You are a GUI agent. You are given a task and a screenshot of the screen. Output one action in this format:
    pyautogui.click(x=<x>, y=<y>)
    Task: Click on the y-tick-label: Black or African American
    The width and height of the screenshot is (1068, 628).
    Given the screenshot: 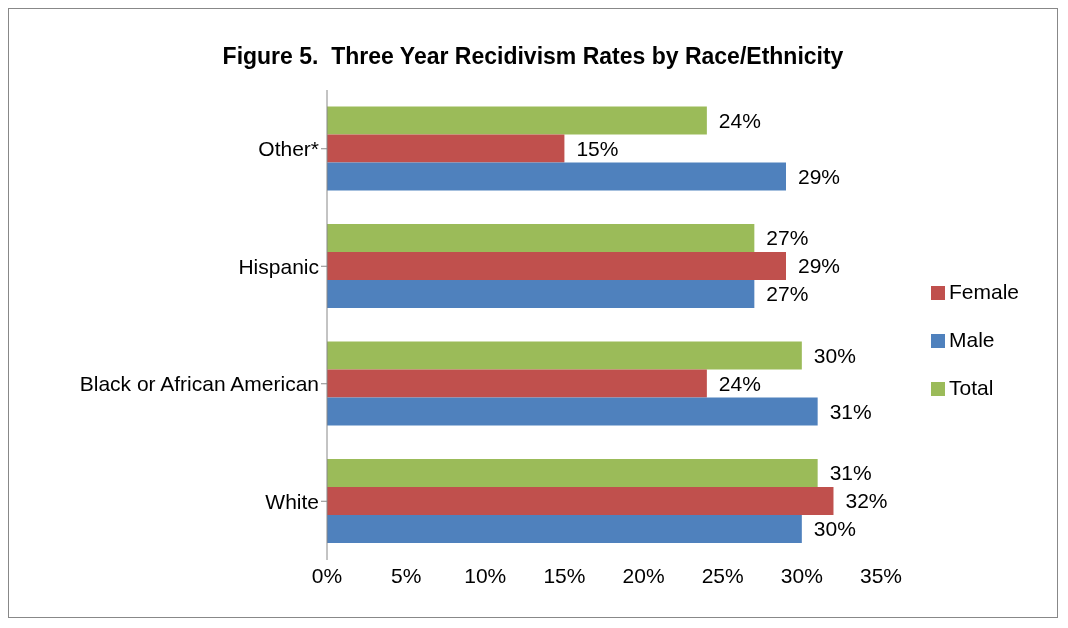 What is the action you would take?
    pyautogui.click(x=199, y=384)
    